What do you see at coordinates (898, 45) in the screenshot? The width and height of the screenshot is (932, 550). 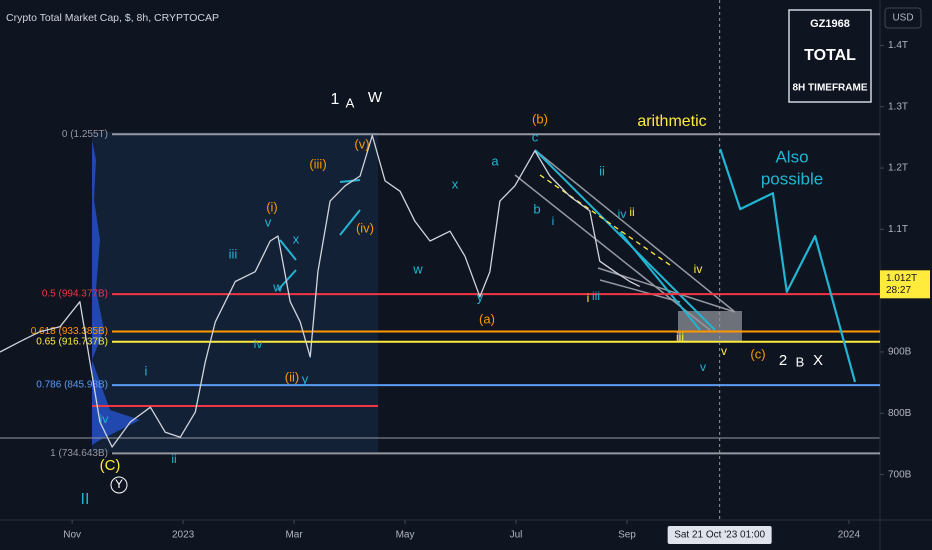 I see `y-tick-label: 1.4T` at bounding box center [898, 45].